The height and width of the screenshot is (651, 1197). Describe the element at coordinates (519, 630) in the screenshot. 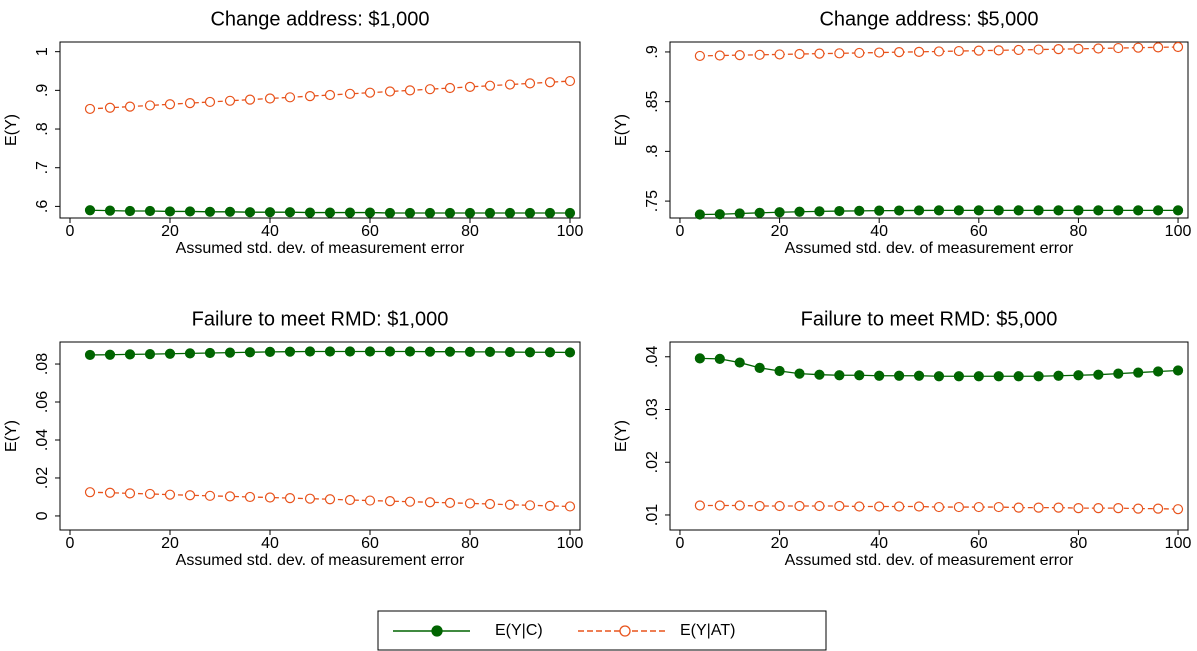

I see `legend-label: E(Y|C)` at that location.